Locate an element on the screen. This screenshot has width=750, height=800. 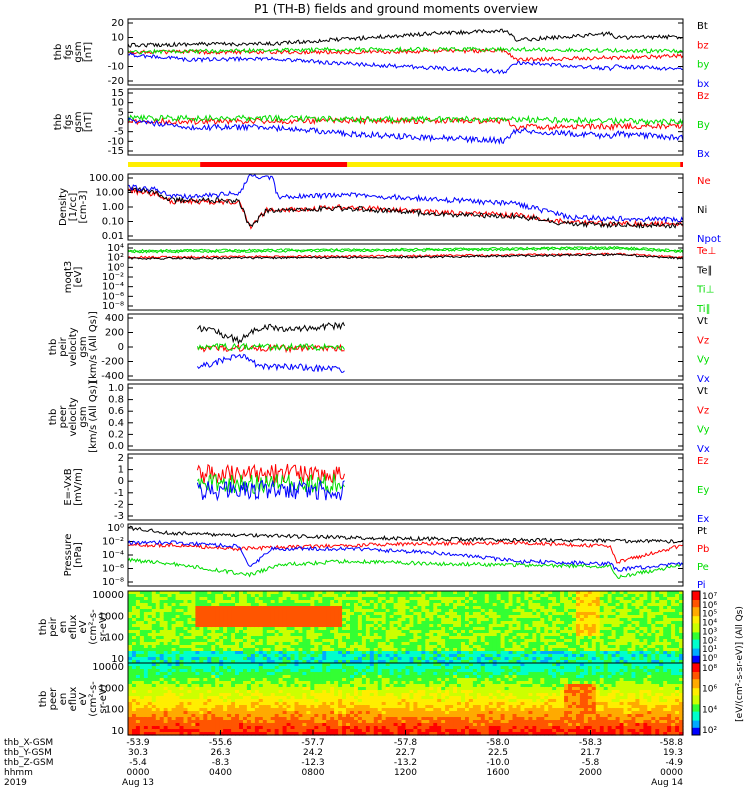
panel-frame is located at coordinates (405, 555).